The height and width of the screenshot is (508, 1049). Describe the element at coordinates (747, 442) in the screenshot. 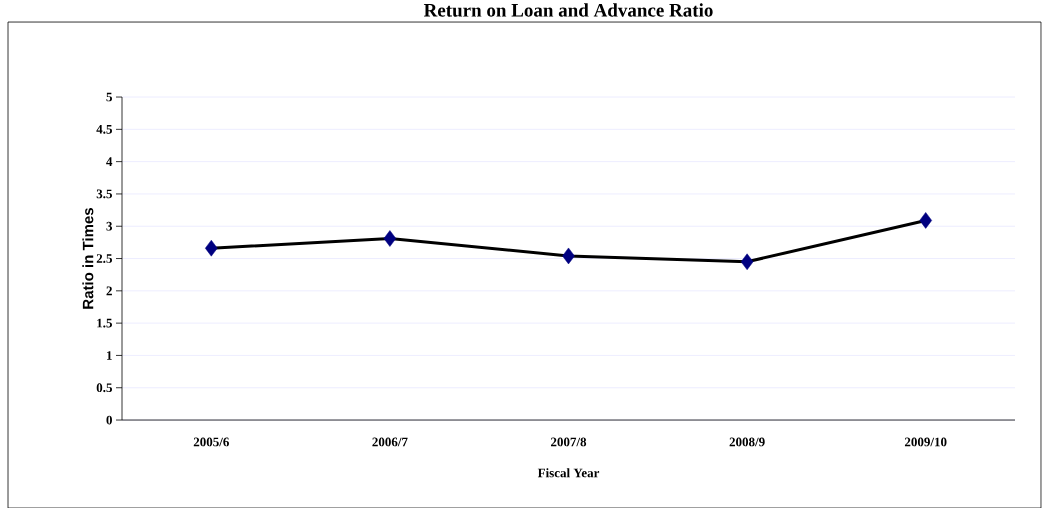

I see `x-tick-label: 2008/9` at that location.